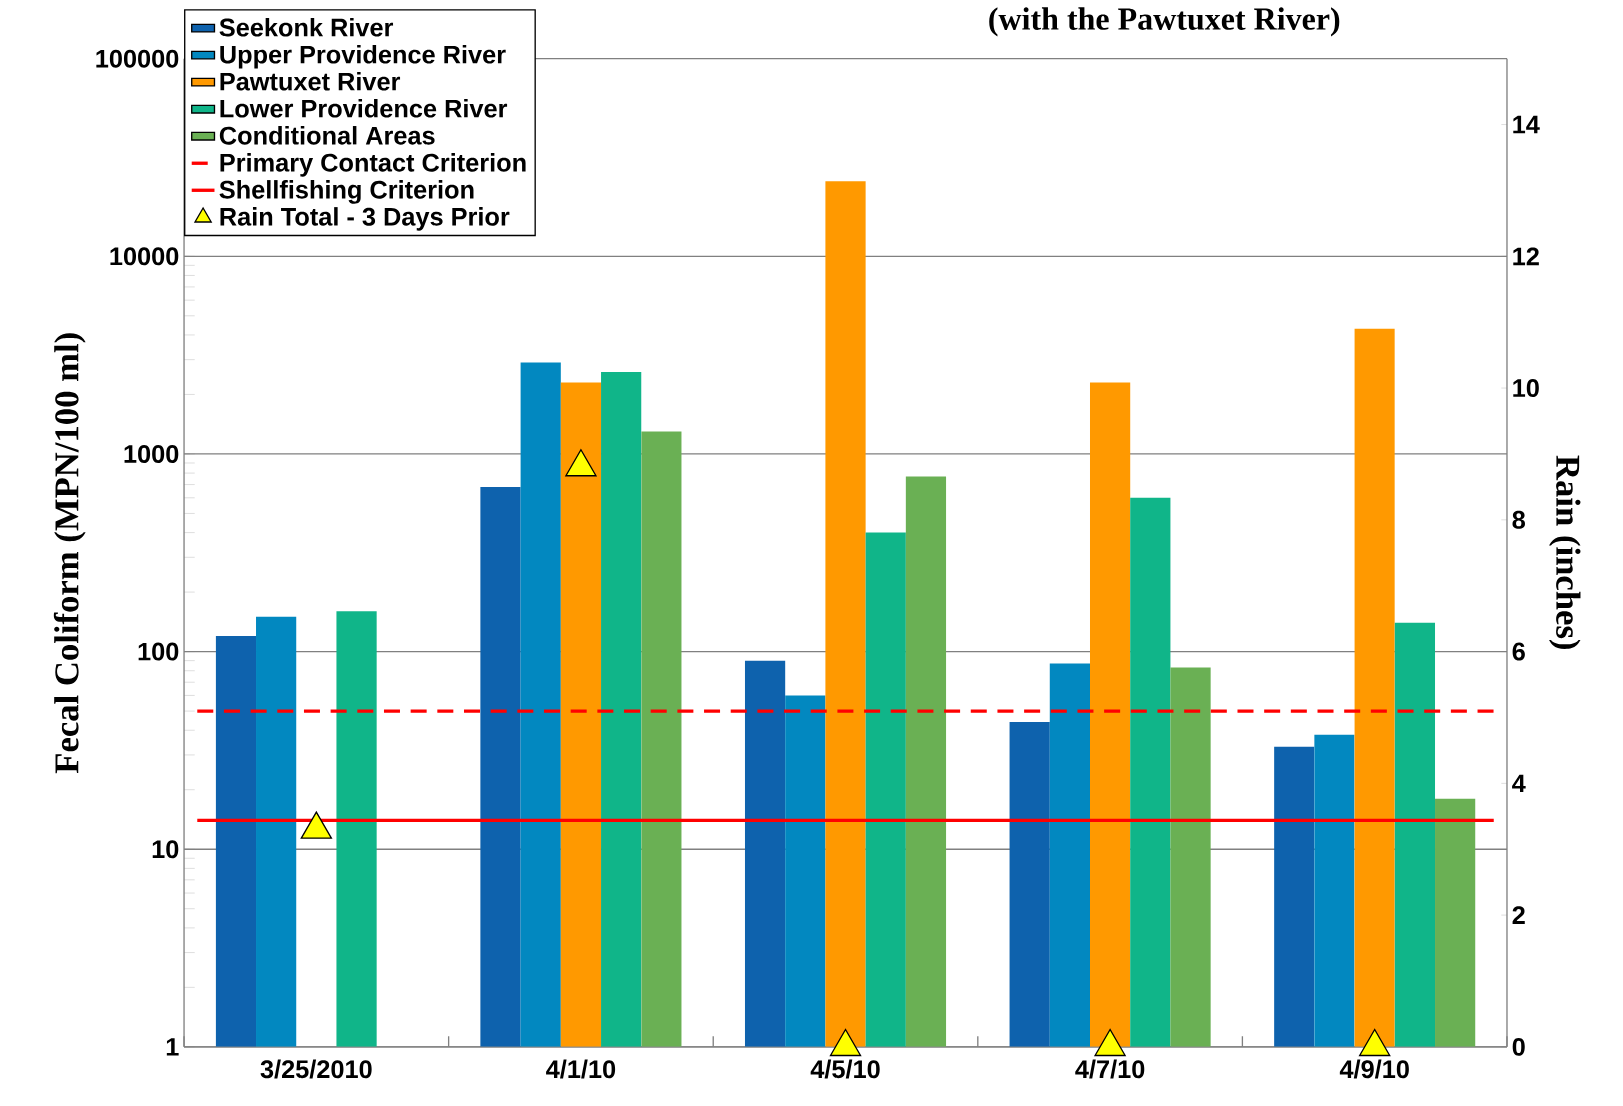  Describe the element at coordinates (1526, 388) in the screenshot. I see `y2-tick-label: 10` at that location.